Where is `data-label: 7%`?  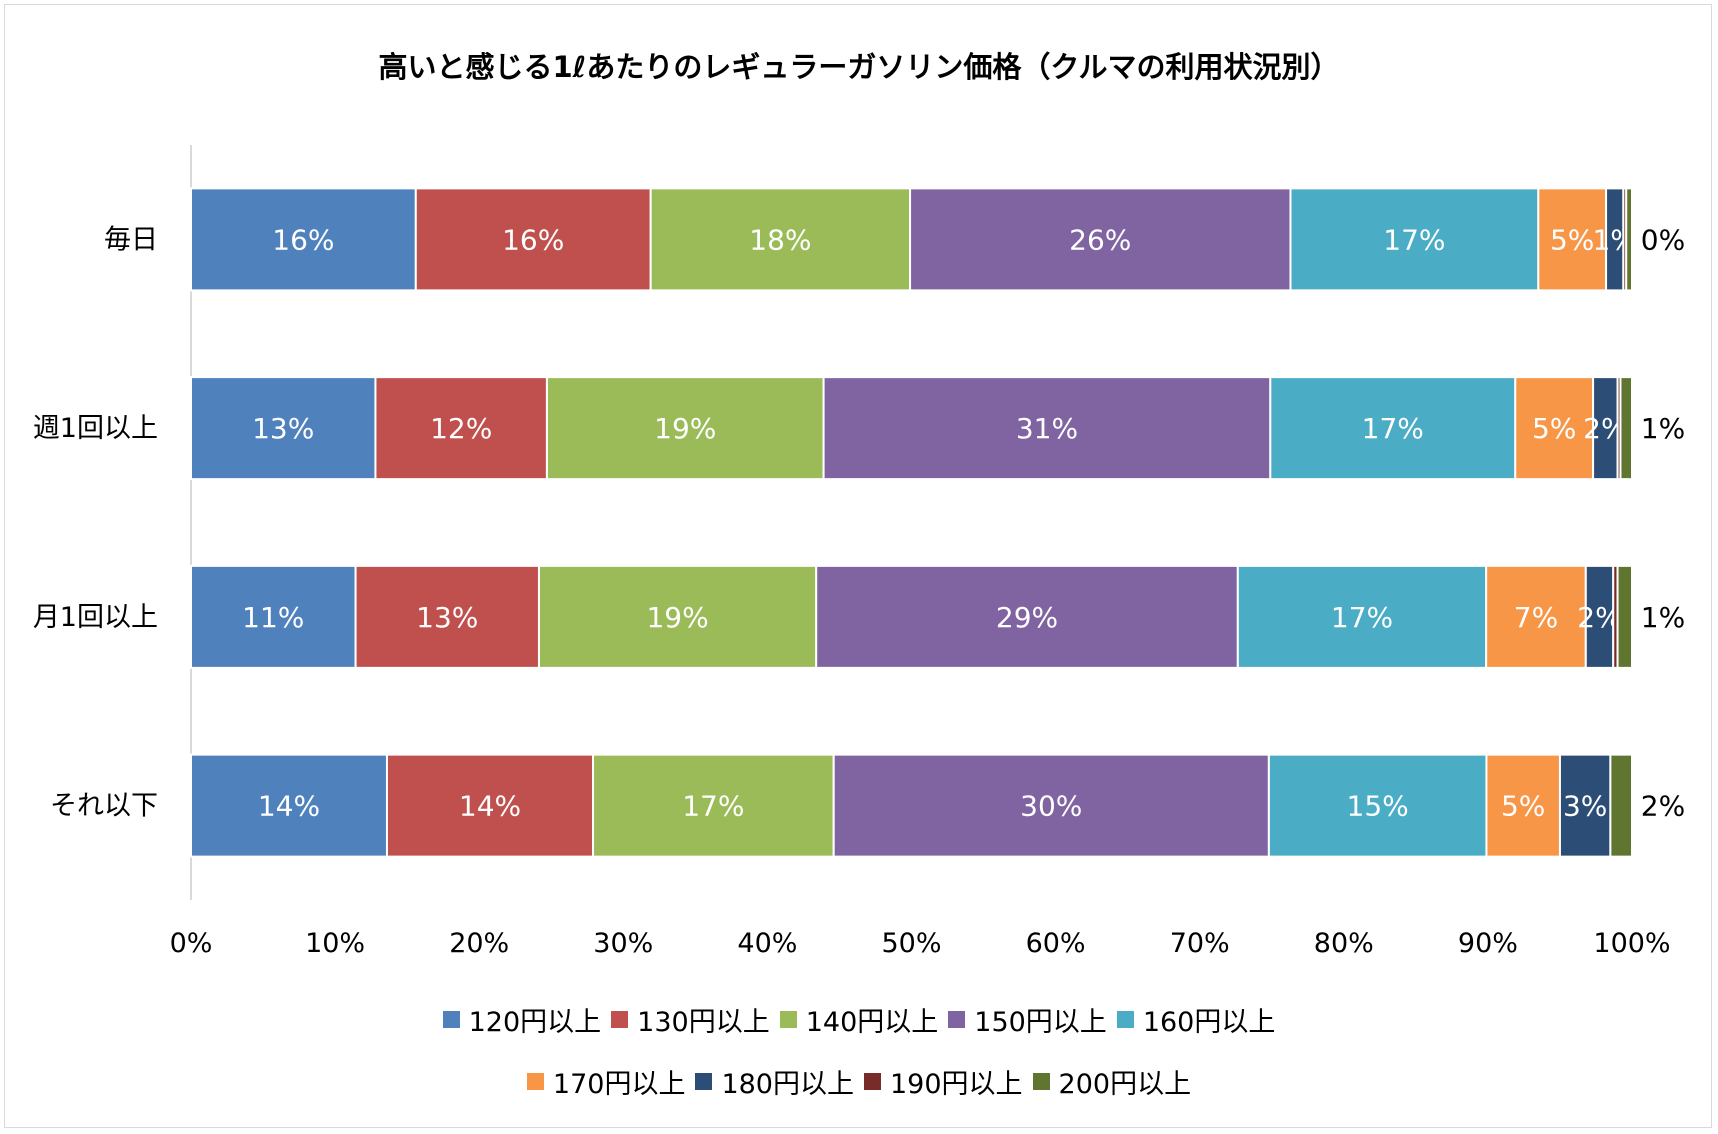
data-label: 7% is located at coordinates (1536, 617).